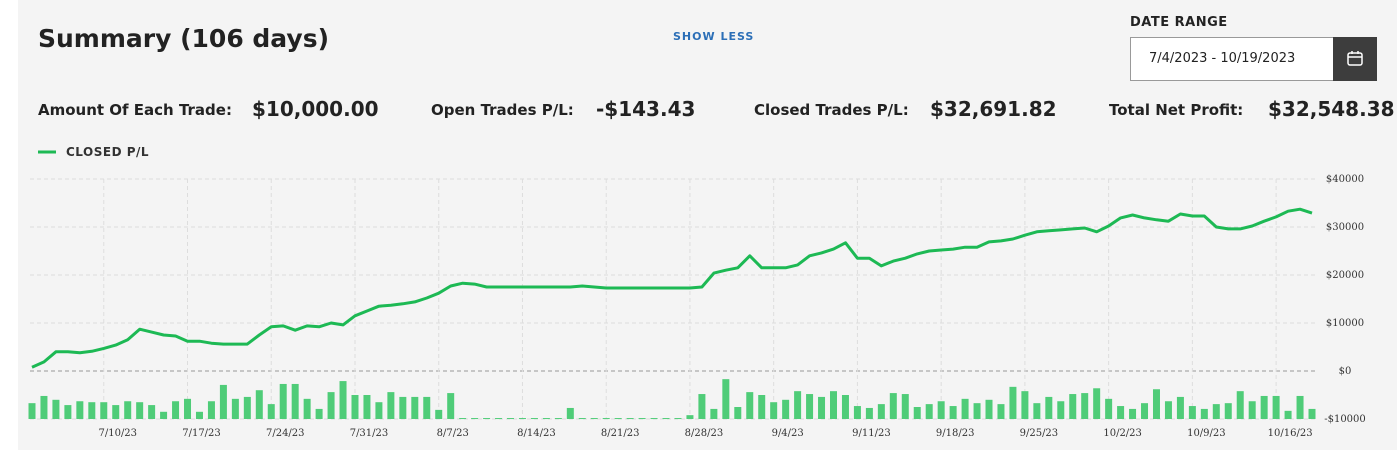  Describe the element at coordinates (184, 38) in the screenshot. I see `title: Summary (106 days)` at that location.